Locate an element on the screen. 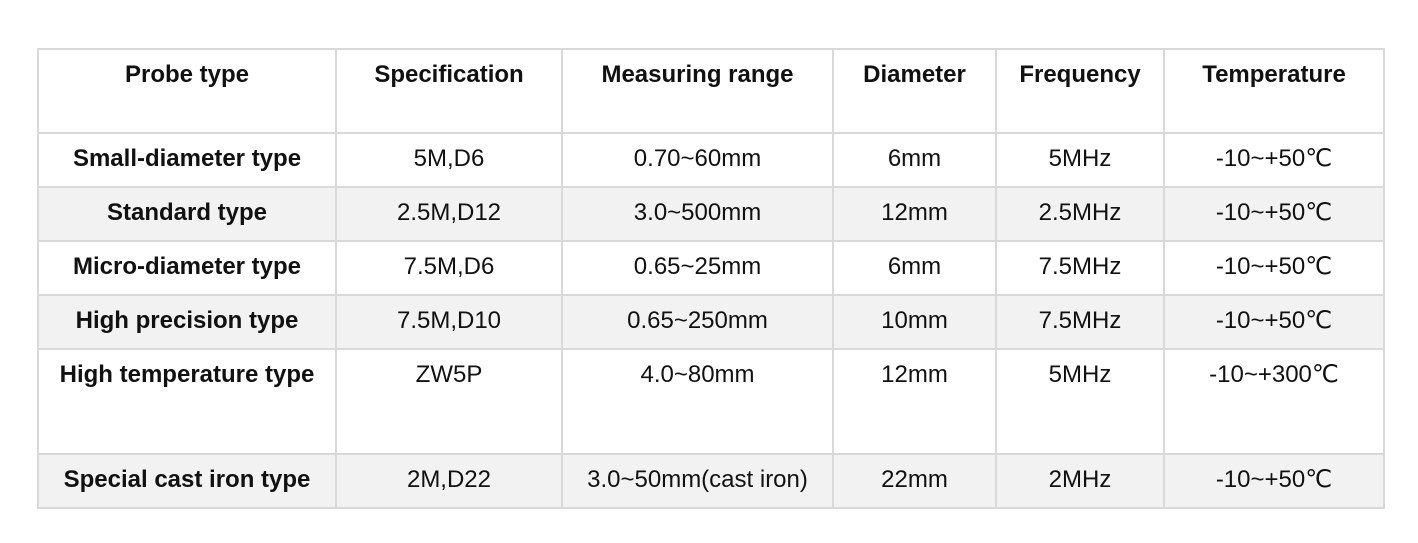 The height and width of the screenshot is (543, 1418). table-cell: High precision type is located at coordinates (187, 322).